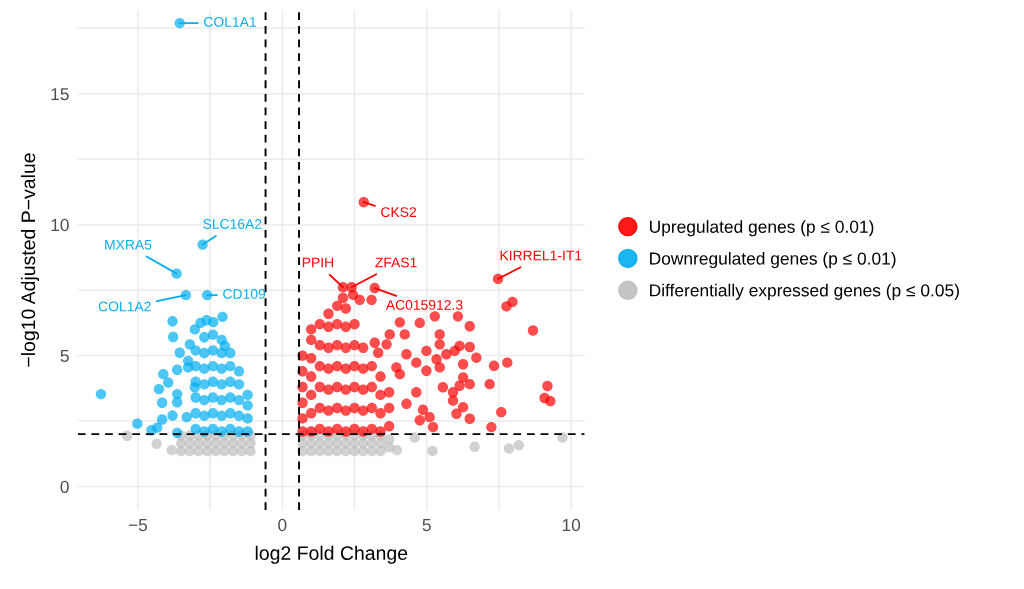 Image resolution: width=1024 pixels, height=589 pixels. Describe the element at coordinates (124, 306) in the screenshot. I see `annotation: COL1A2` at that location.